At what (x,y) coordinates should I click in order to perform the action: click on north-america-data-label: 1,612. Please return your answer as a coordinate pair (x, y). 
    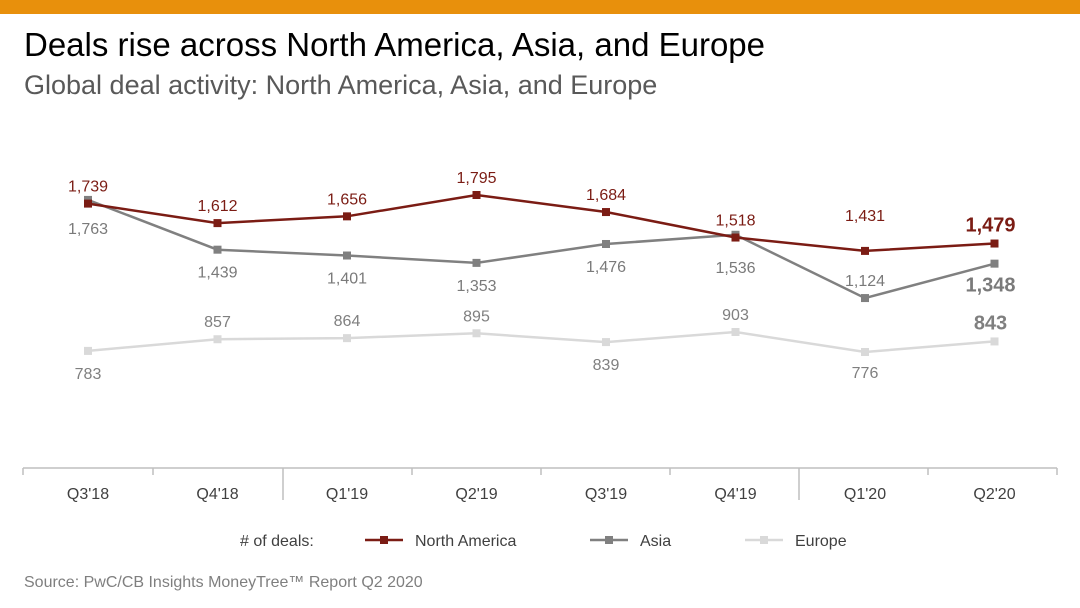
    Looking at the image, I should click on (217, 206).